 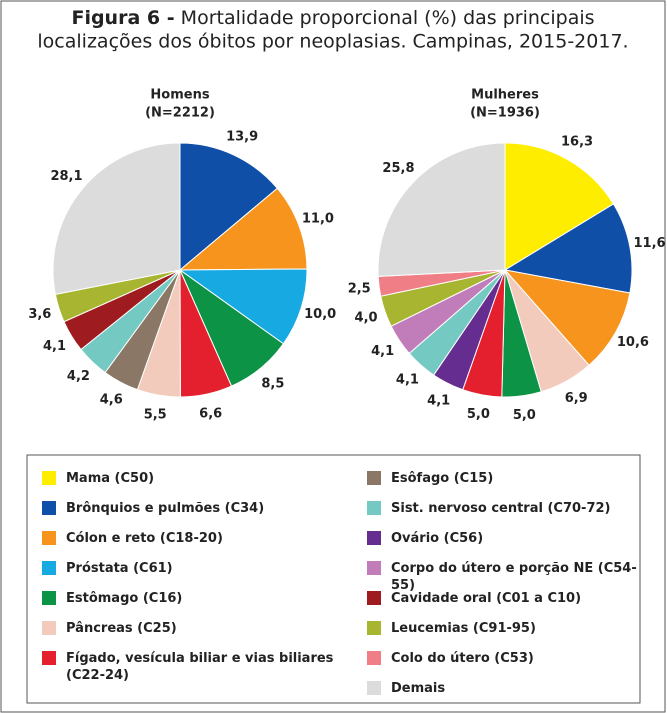 I want to click on pie-title: Mulheres, so click(x=505, y=95).